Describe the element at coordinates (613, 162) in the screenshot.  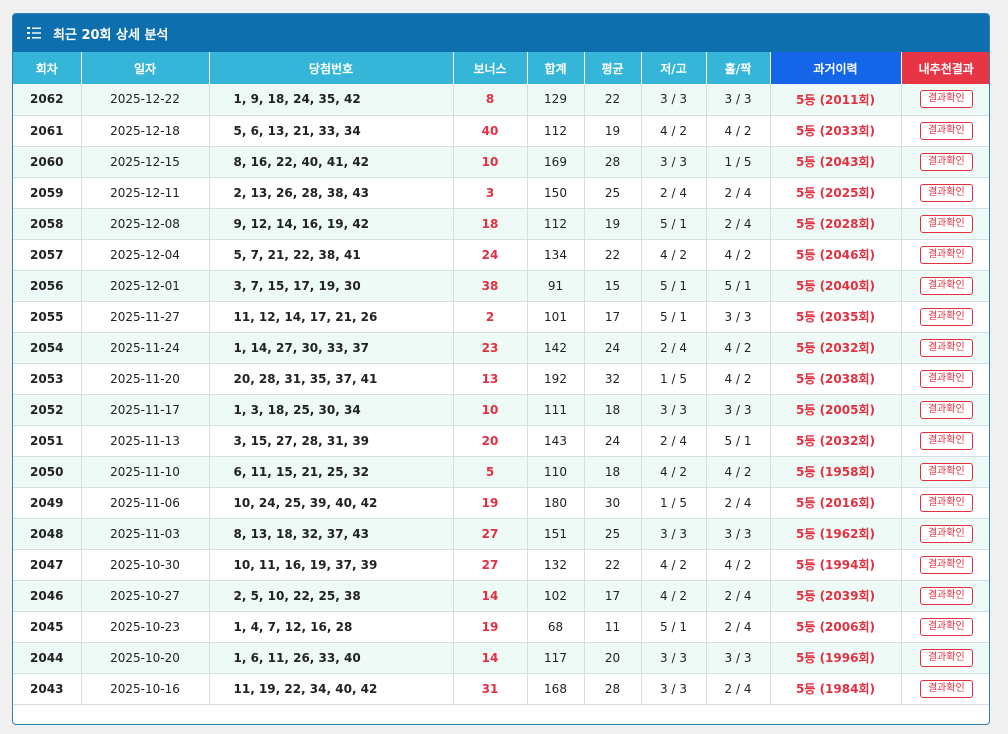
I see `average-cell: 28` at that location.